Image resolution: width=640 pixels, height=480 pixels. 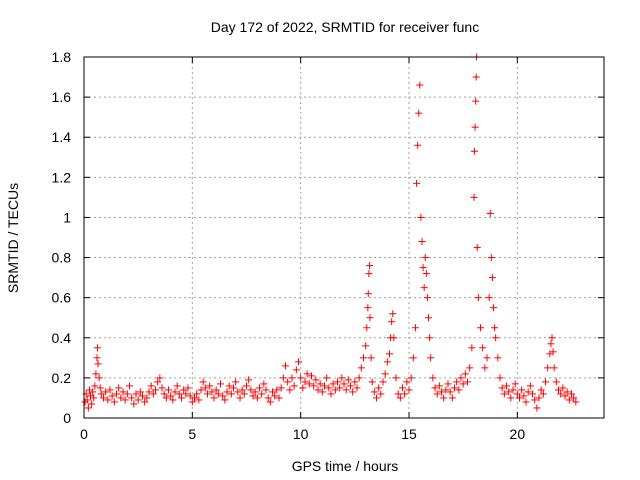 What do you see at coordinates (62, 137) in the screenshot?
I see `y-tick-label: 1.4` at bounding box center [62, 137].